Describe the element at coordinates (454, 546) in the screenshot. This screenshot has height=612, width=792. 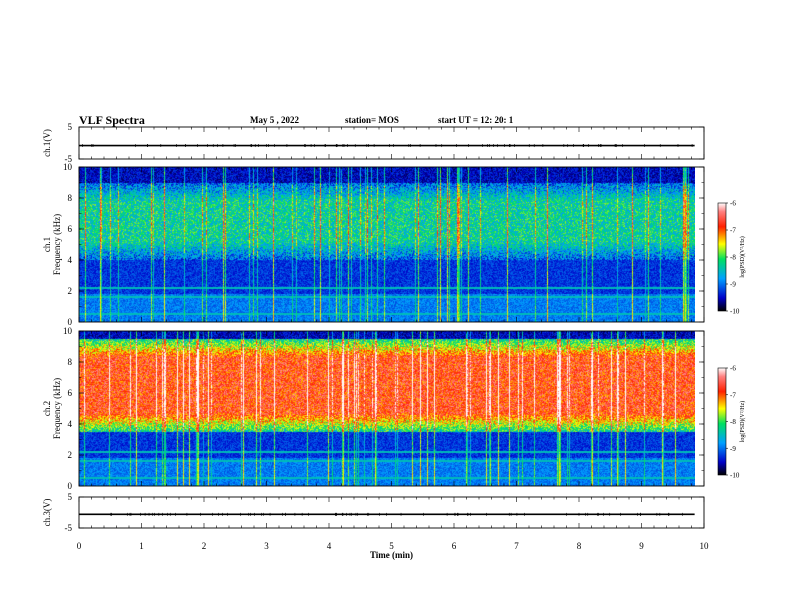
I see `x-tick-label: 6` at that location.